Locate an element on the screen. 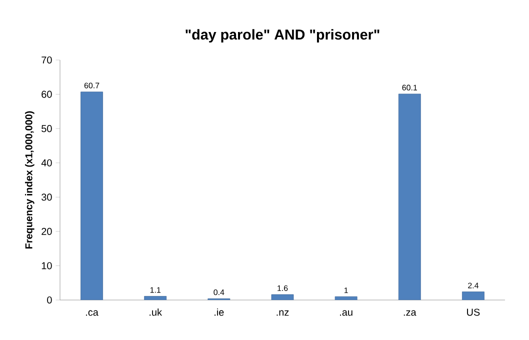  y-tick-label: 60 is located at coordinates (47, 94).